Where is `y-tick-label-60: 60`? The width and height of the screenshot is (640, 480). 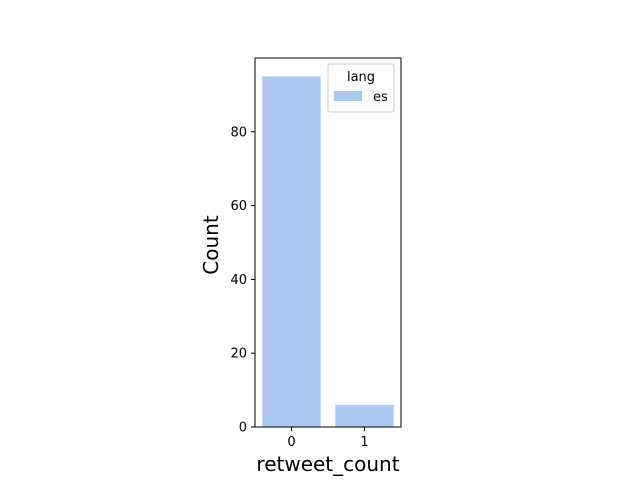
y-tick-label-60: 60 is located at coordinates (238, 206).